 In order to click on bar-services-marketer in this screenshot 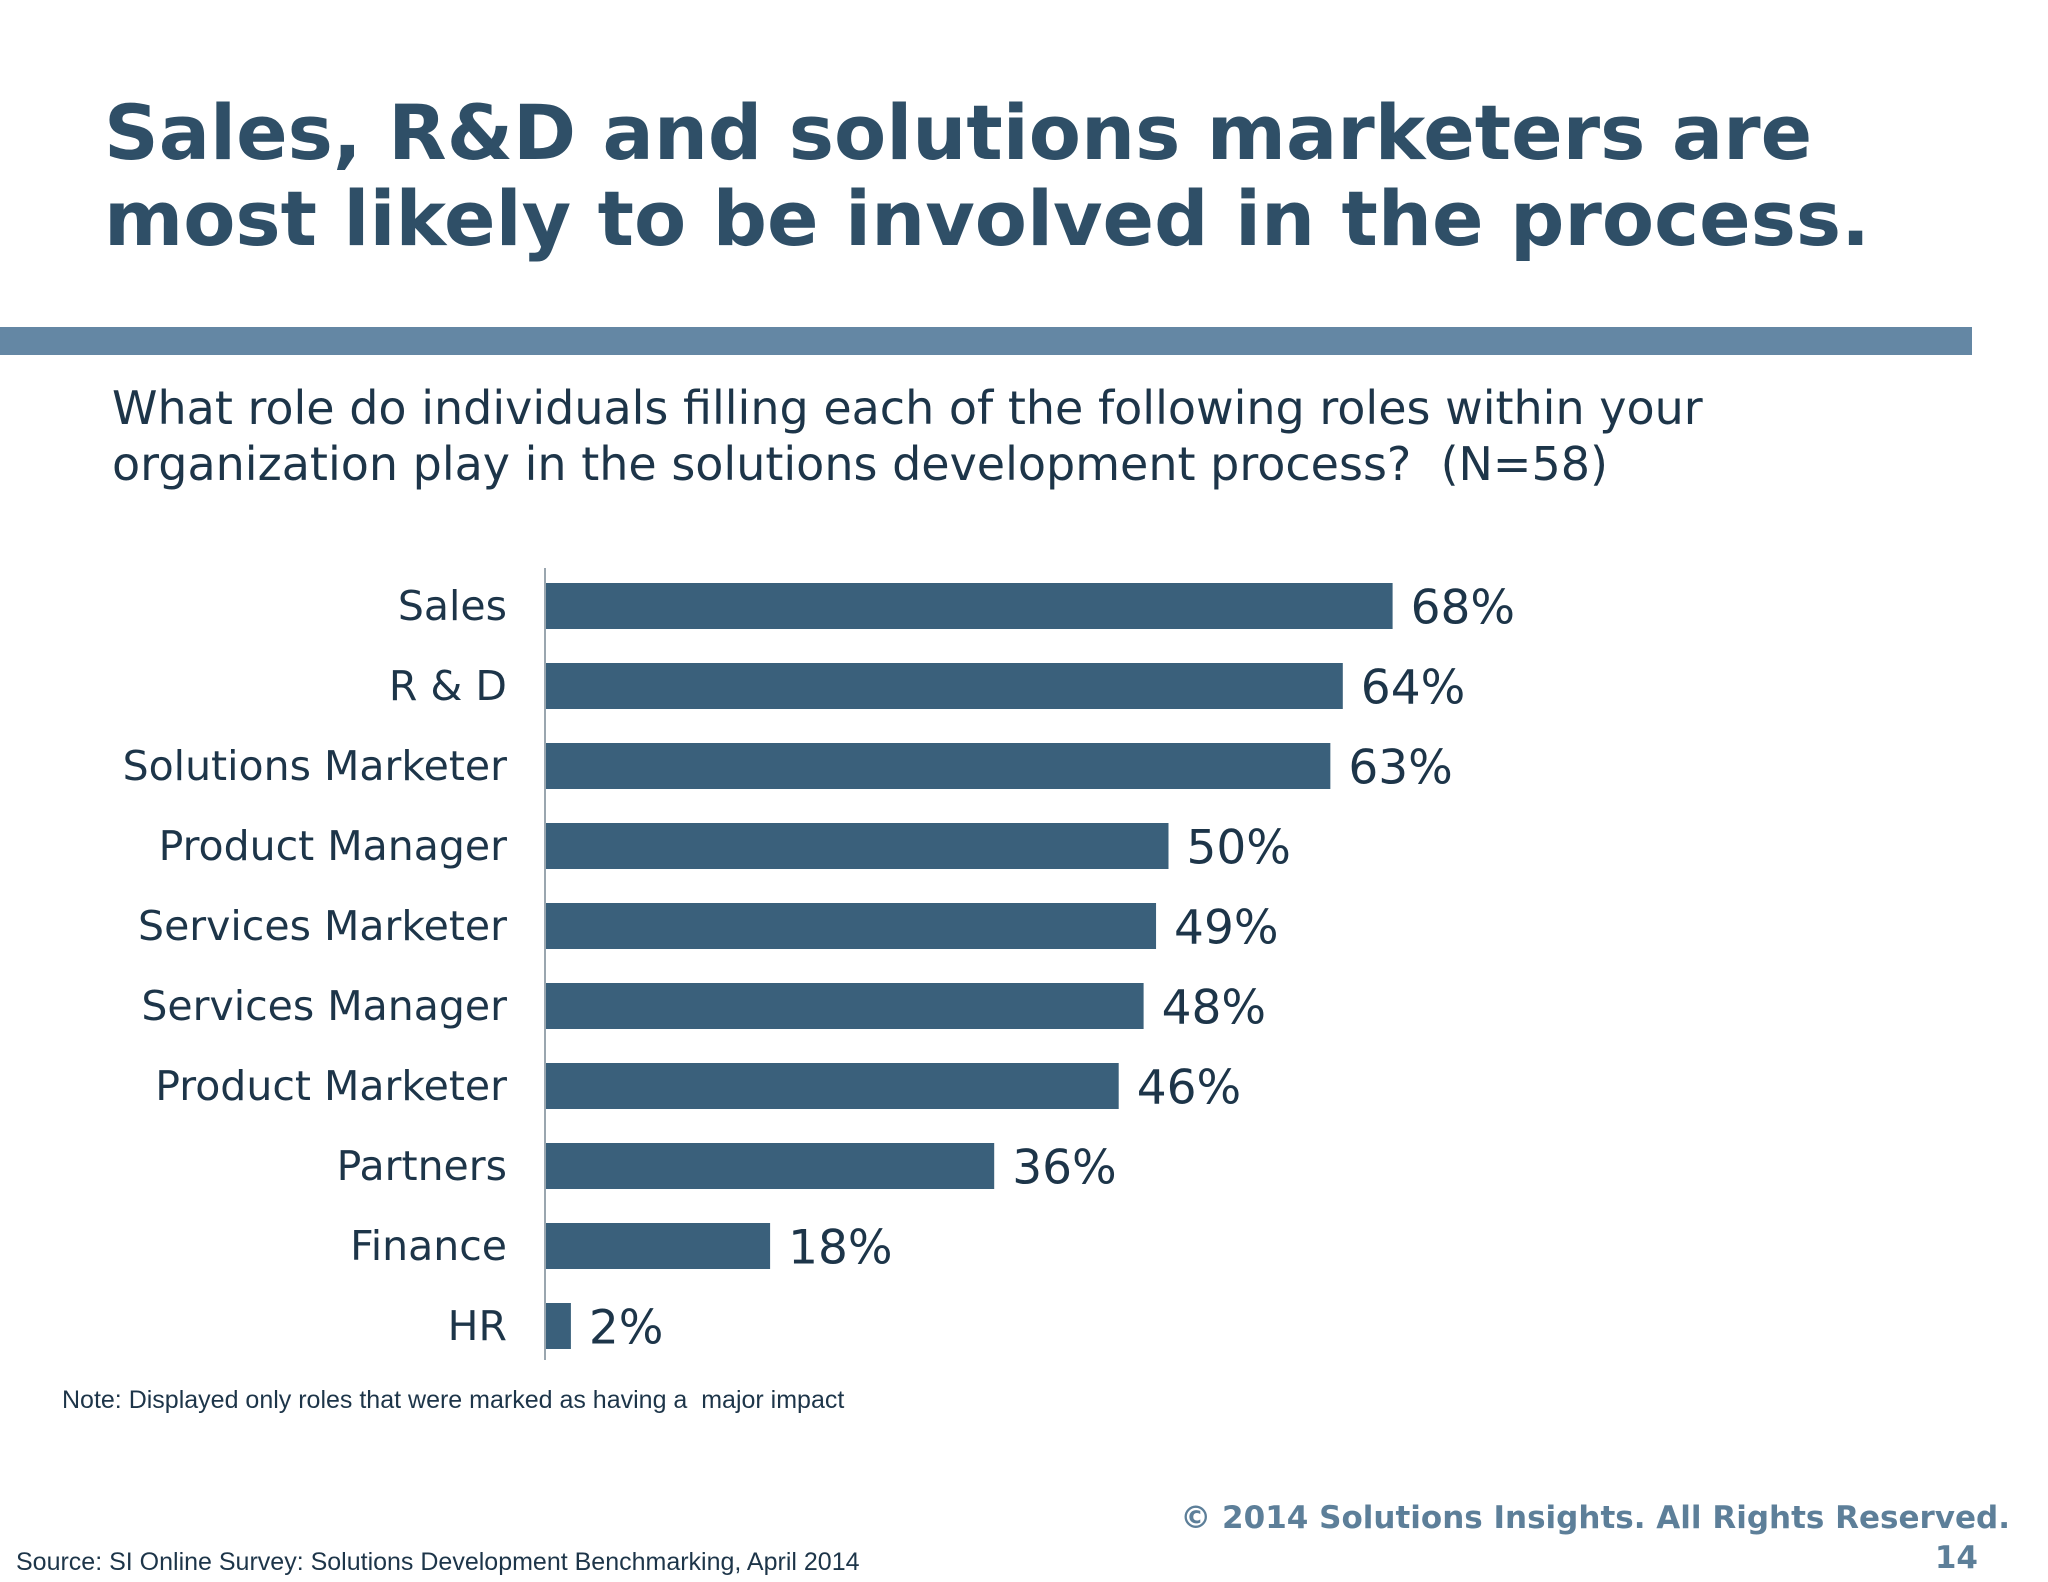, I will do `click(851, 926)`.